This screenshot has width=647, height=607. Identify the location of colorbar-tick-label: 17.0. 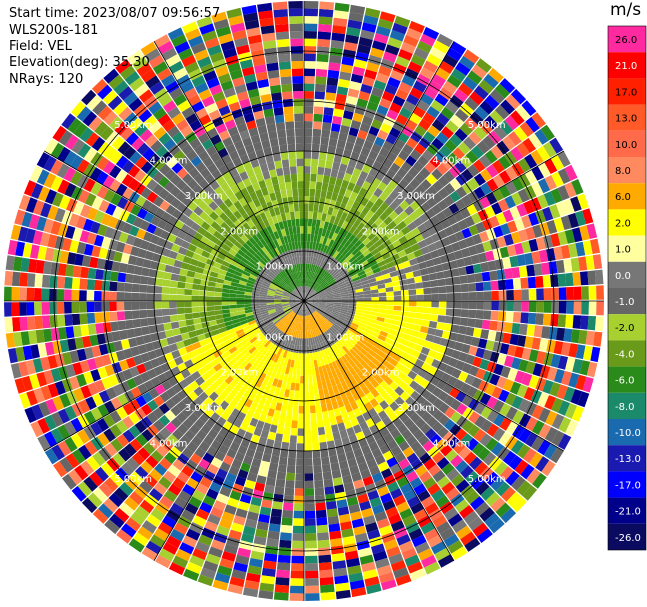
(626, 92).